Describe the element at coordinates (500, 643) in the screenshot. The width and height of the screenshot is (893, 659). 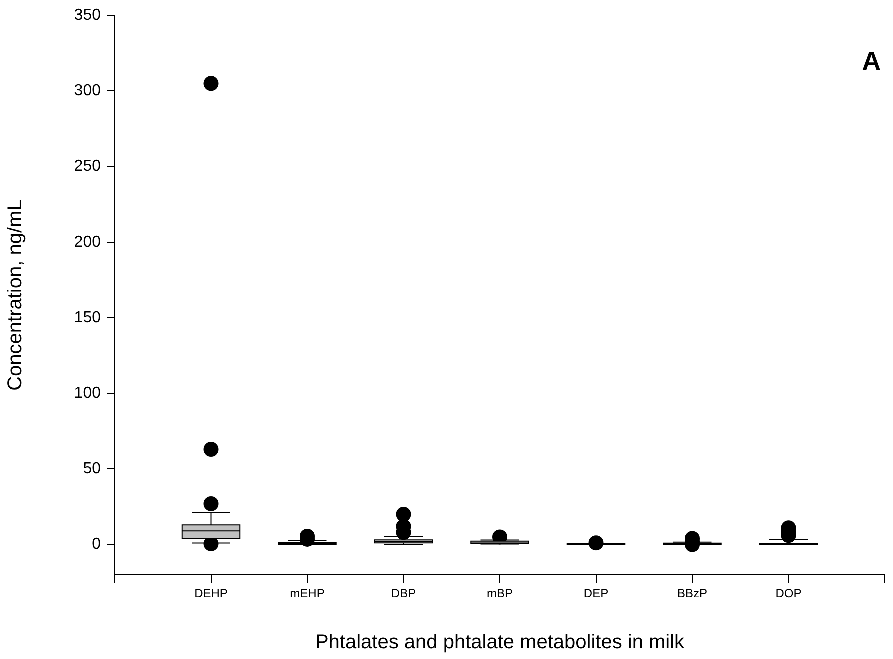
I see `x-axis-title: Phtalates and phtalate metabolites in milk` at that location.